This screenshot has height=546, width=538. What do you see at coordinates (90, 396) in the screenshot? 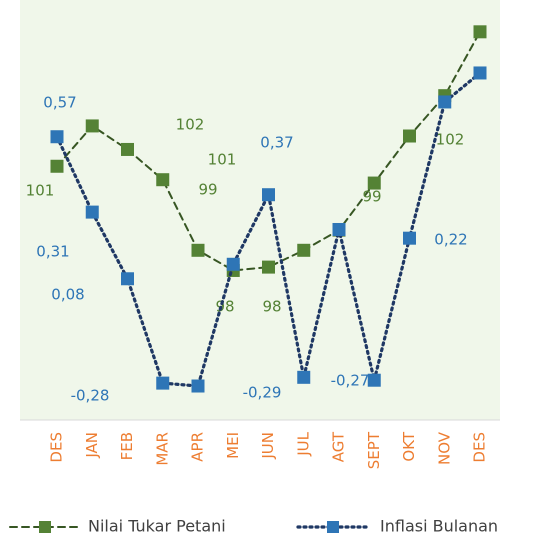
I see `data-label: -0,28` at bounding box center [90, 396].